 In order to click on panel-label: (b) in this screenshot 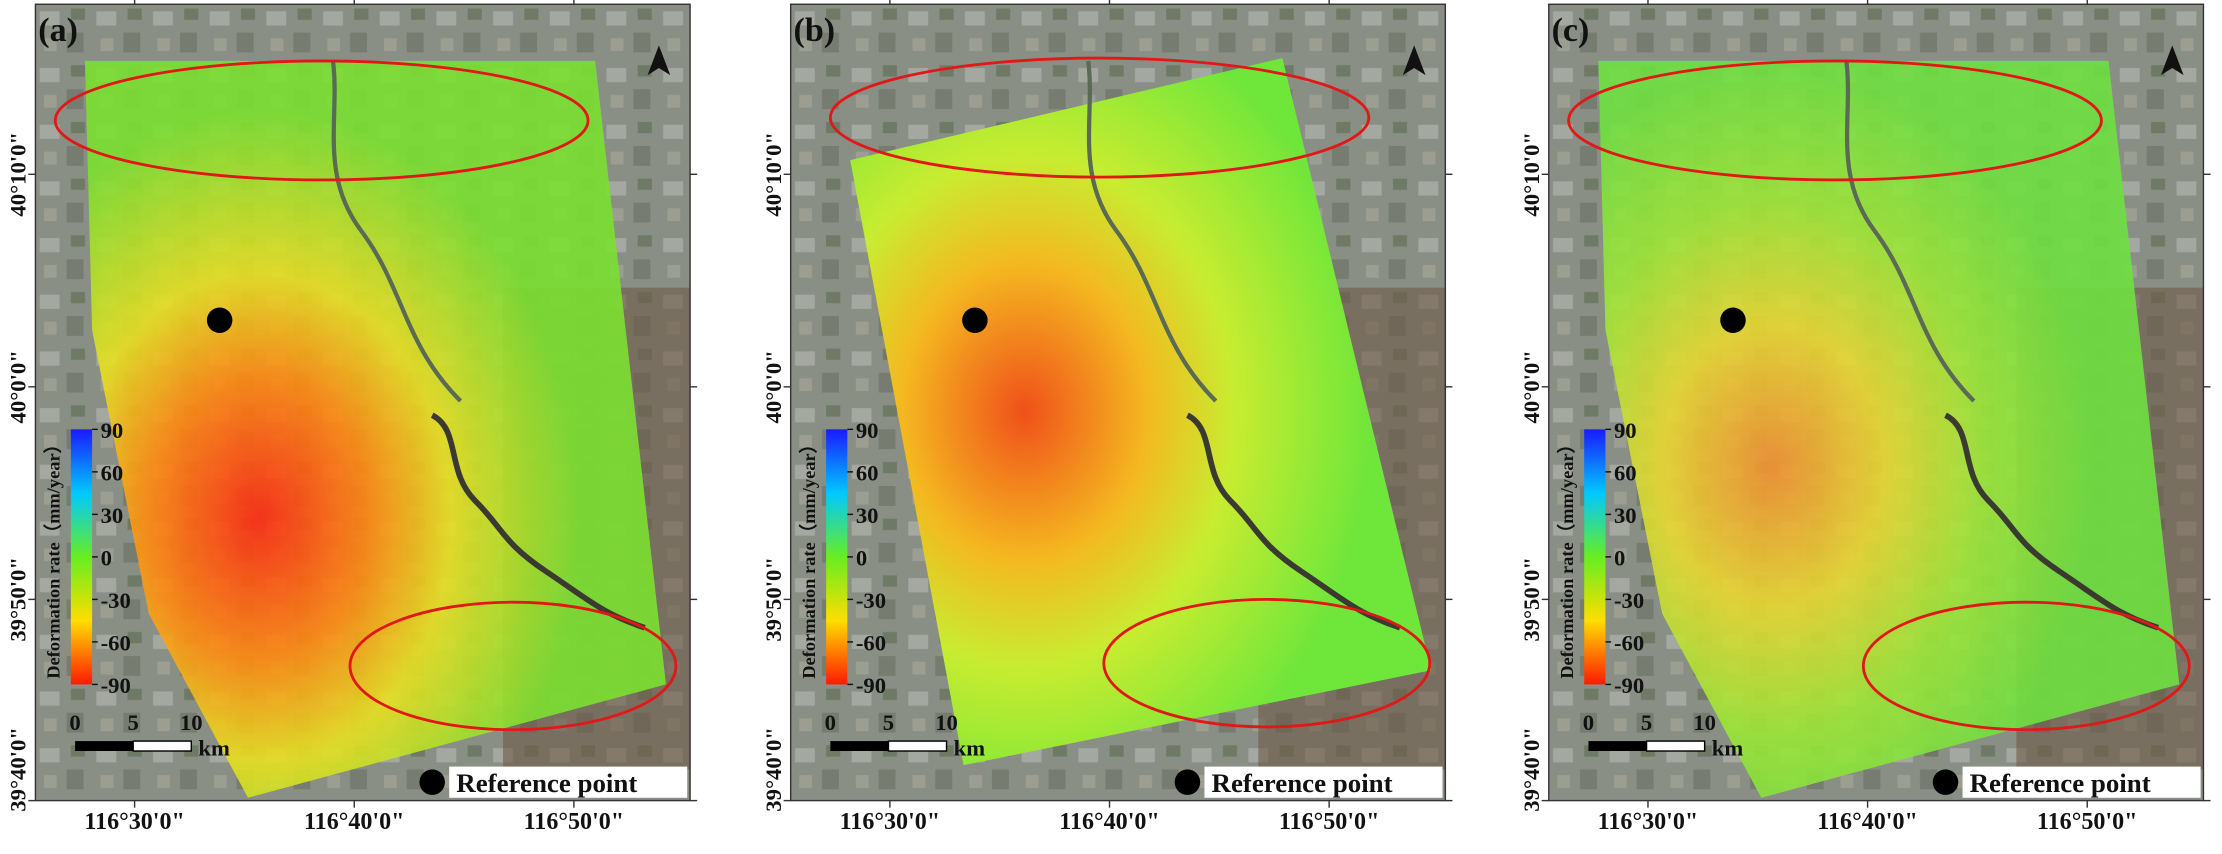, I will do `click(815, 30)`.